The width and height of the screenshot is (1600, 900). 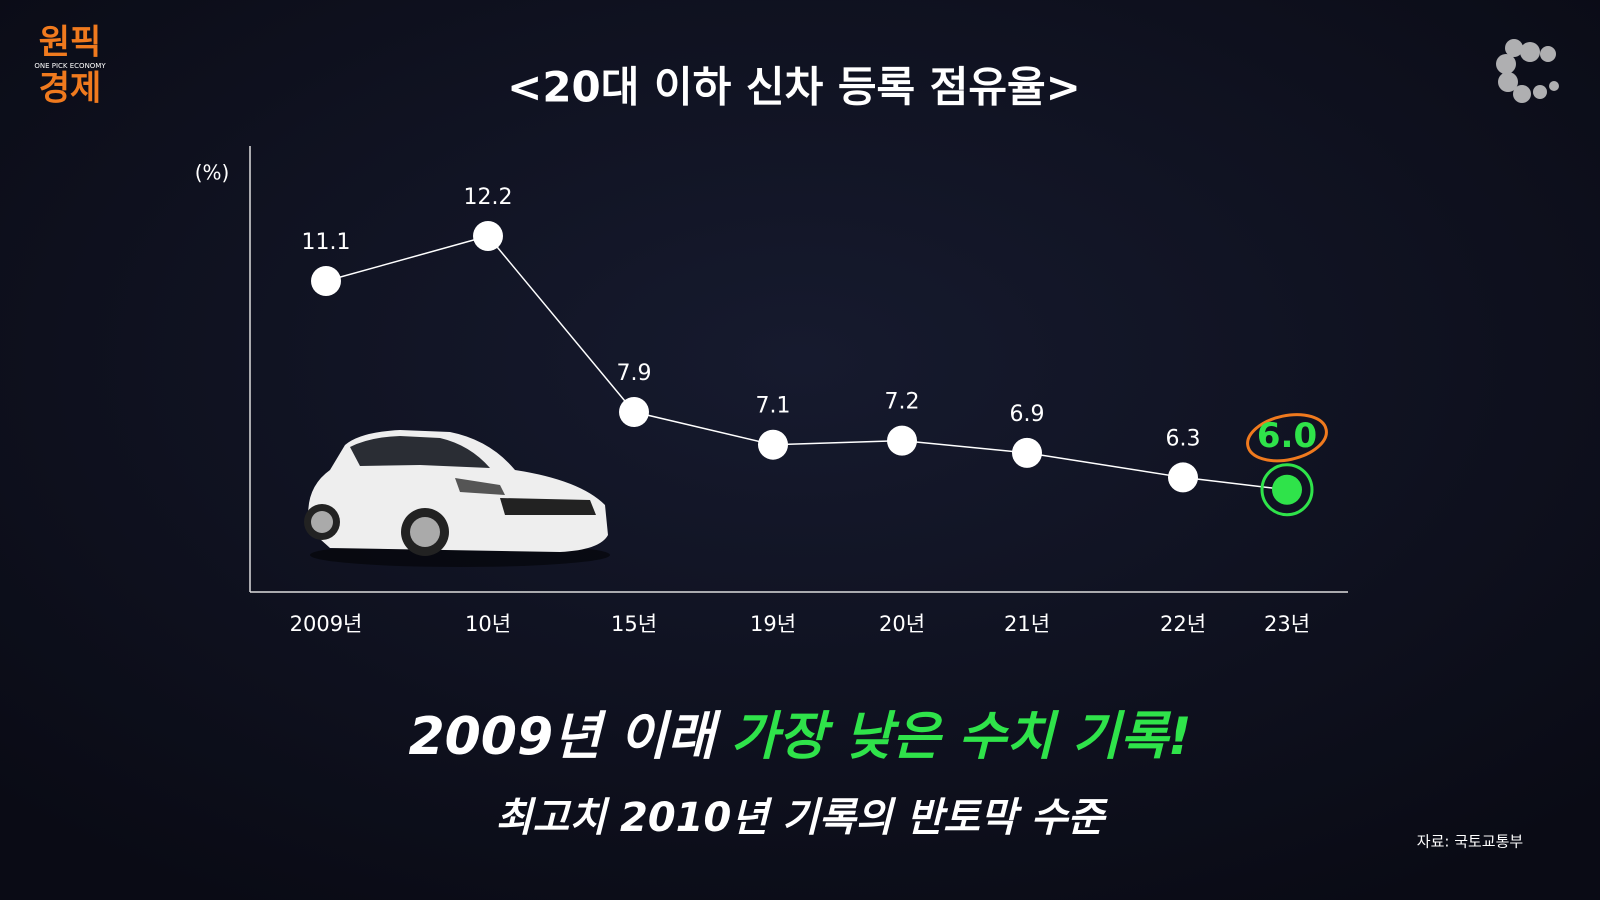 What do you see at coordinates (634, 624) in the screenshot?
I see `x-tick-label: 15년` at bounding box center [634, 624].